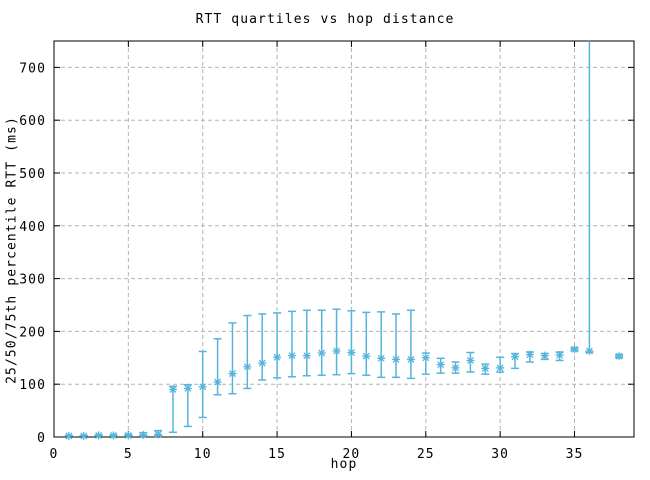 This screenshot has width=650, height=480. What do you see at coordinates (500, 454) in the screenshot?
I see `x-tick-label: 30` at bounding box center [500, 454].